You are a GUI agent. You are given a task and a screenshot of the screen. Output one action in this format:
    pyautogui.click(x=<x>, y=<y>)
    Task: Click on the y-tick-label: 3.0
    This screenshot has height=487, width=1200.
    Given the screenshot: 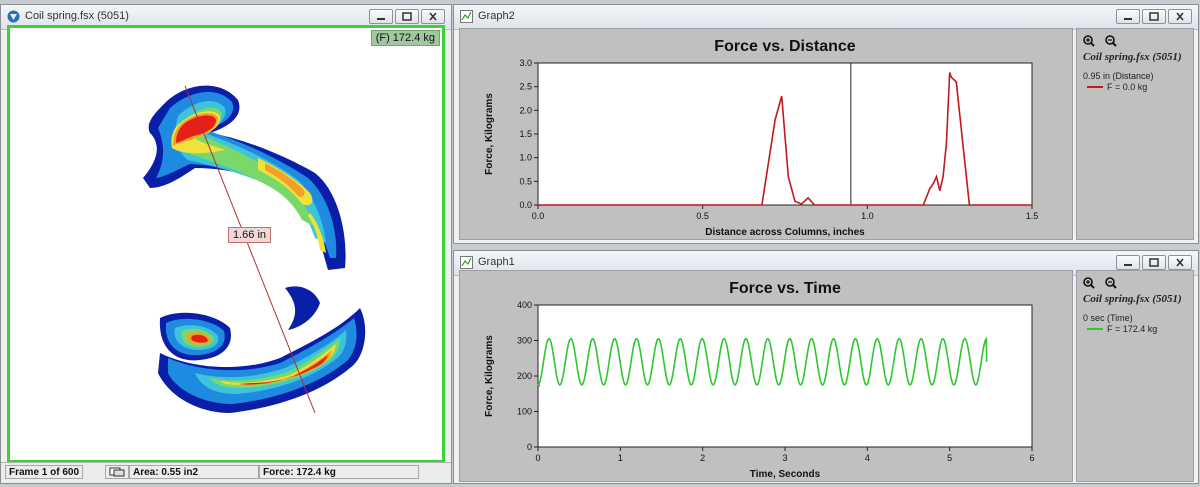 What is the action you would take?
    pyautogui.click(x=525, y=63)
    